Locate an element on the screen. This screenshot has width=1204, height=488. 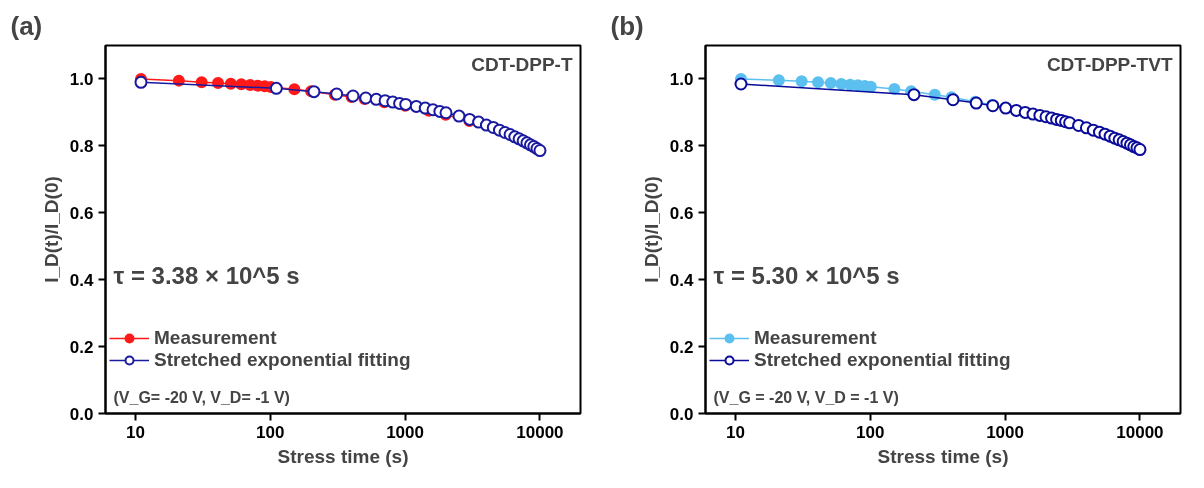
annotation: τ = 5.30 × 10^5 s is located at coordinates (806, 275).